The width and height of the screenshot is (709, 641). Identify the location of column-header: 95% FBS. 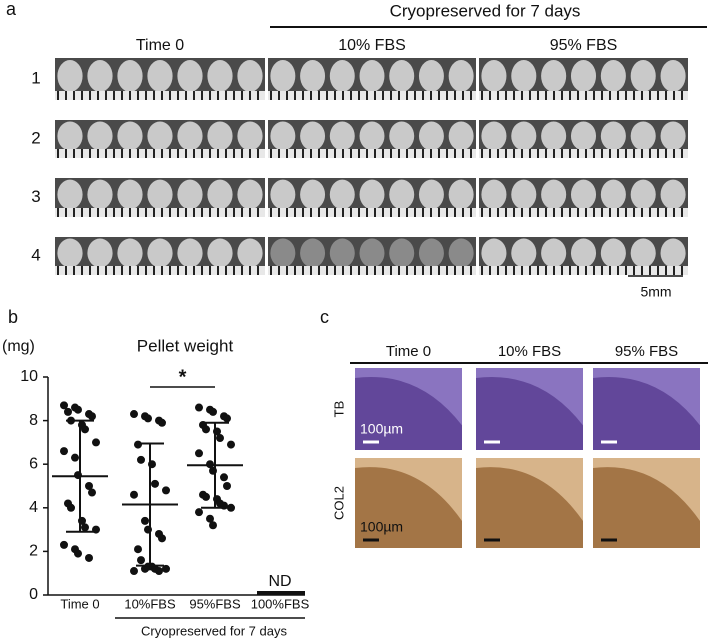
(584, 45).